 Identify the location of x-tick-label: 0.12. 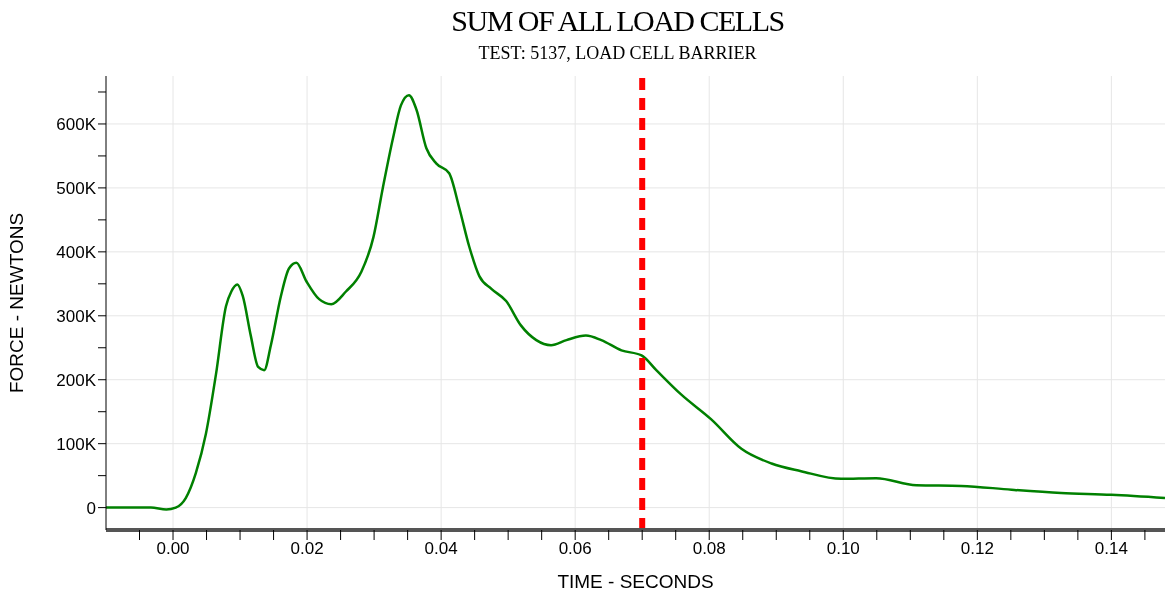
(977, 549).